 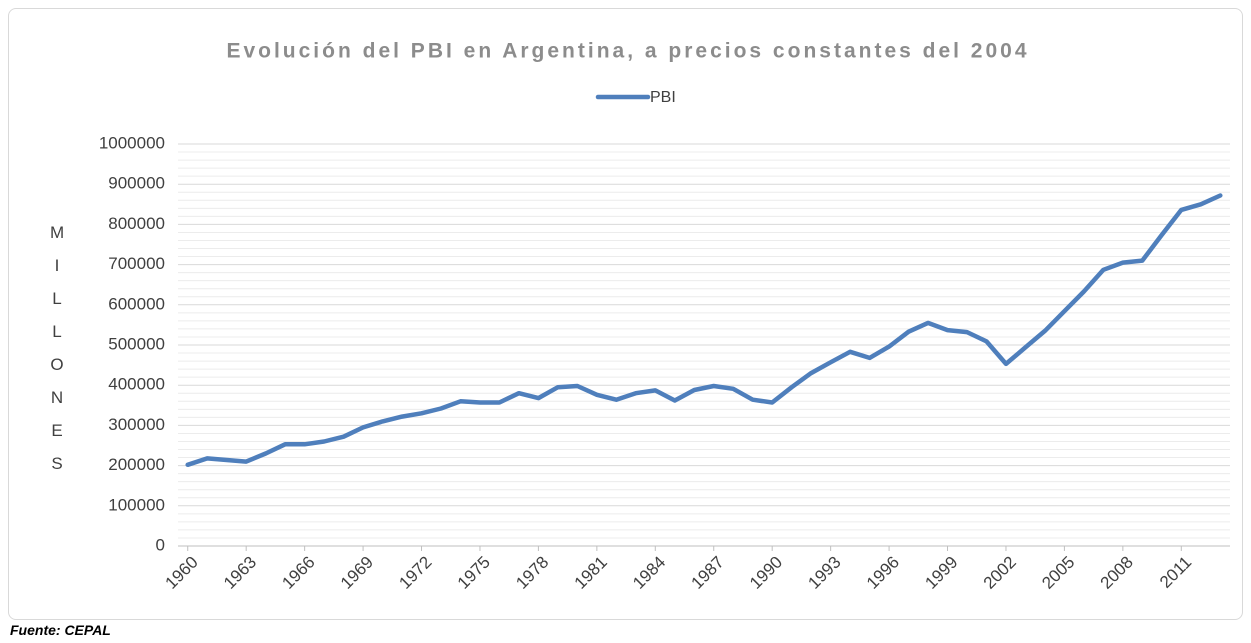 What do you see at coordinates (708, 573) in the screenshot?
I see `x-tick-label: 1987` at bounding box center [708, 573].